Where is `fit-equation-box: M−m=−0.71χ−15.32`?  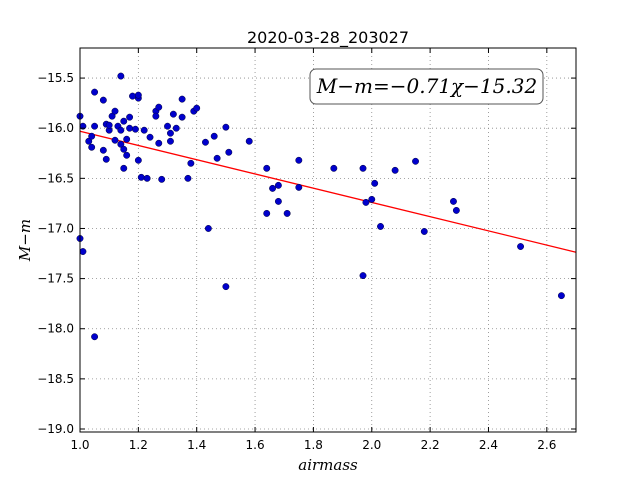 fit-equation-box: M−m=−0.71χ−15.32 is located at coordinates (426, 86).